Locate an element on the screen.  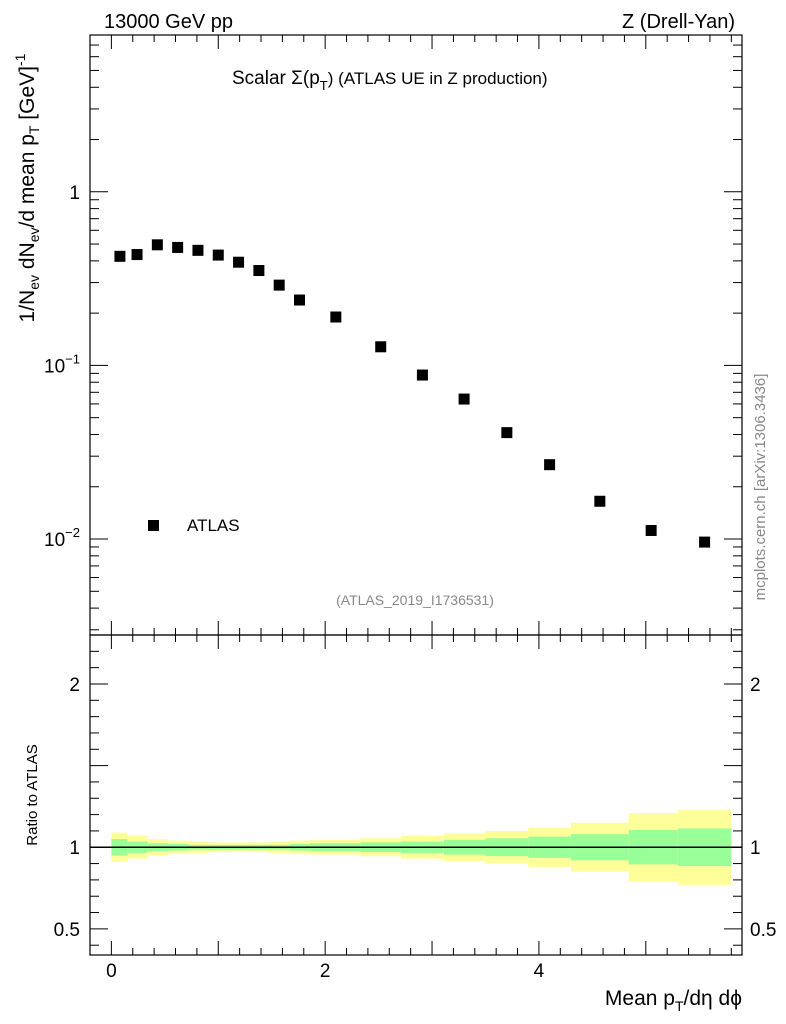
ratio-ytick-label-right-2: 0.5 is located at coordinates (763, 930).